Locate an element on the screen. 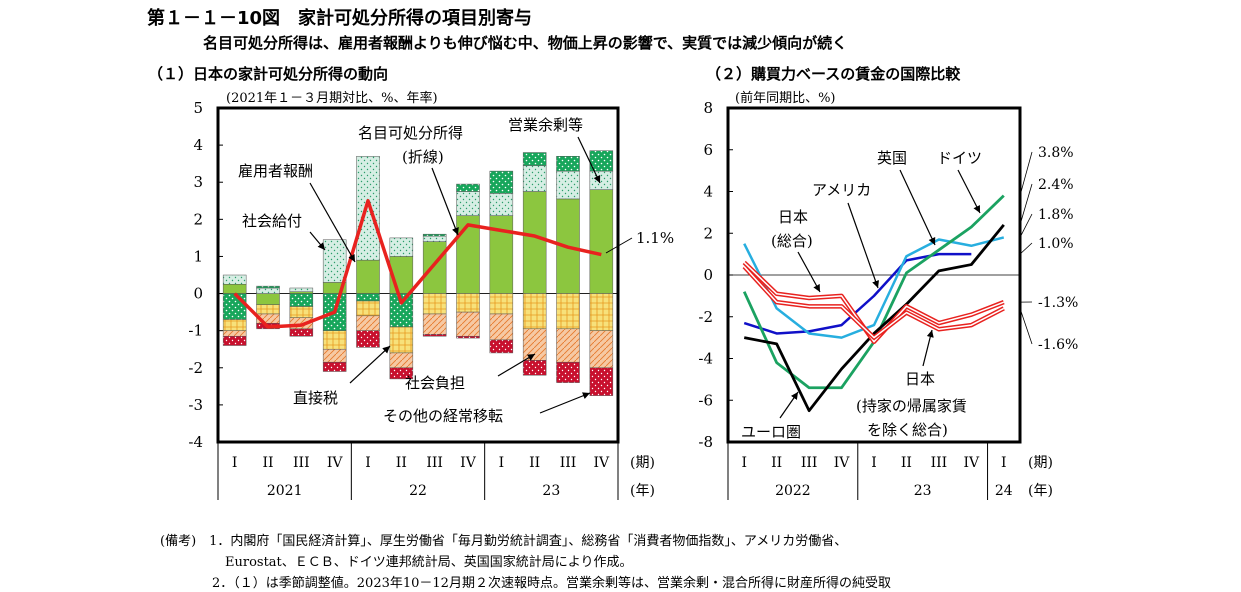 Image resolution: width=1241 pixels, height=592 pixels. chart2-year-label: 23 is located at coordinates (923, 491).